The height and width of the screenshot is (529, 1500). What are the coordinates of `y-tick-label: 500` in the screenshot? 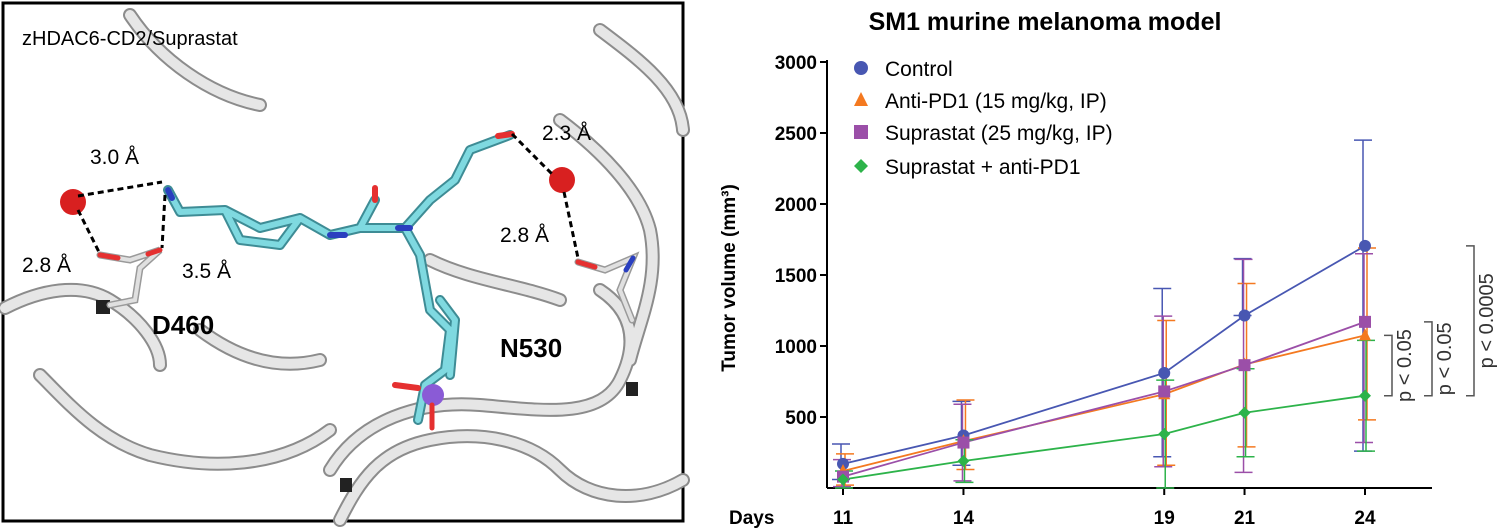 It's located at (801, 418).